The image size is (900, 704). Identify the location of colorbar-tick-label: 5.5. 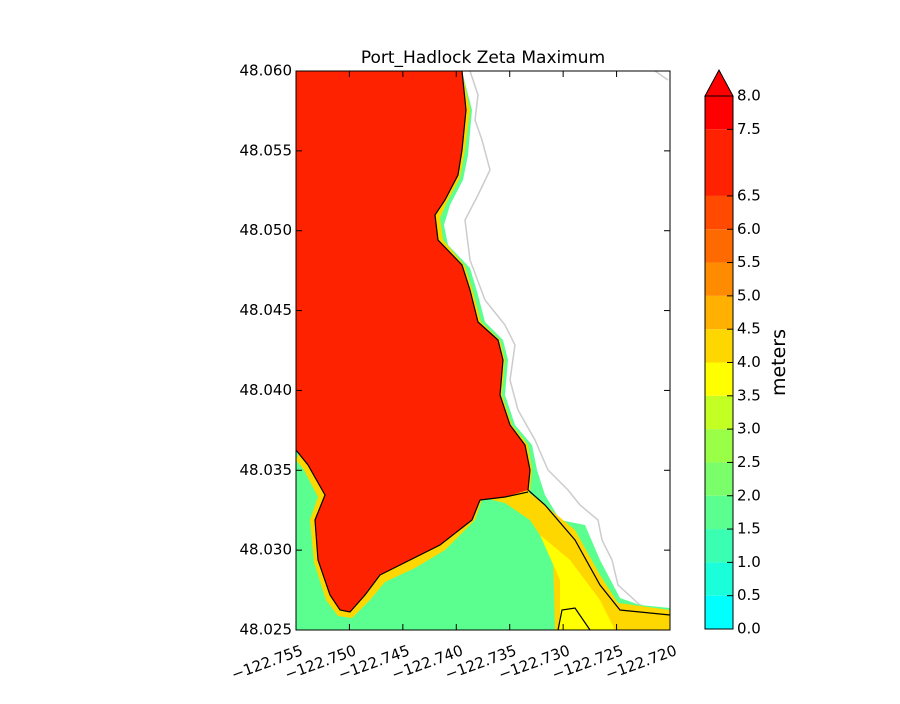
(749, 262).